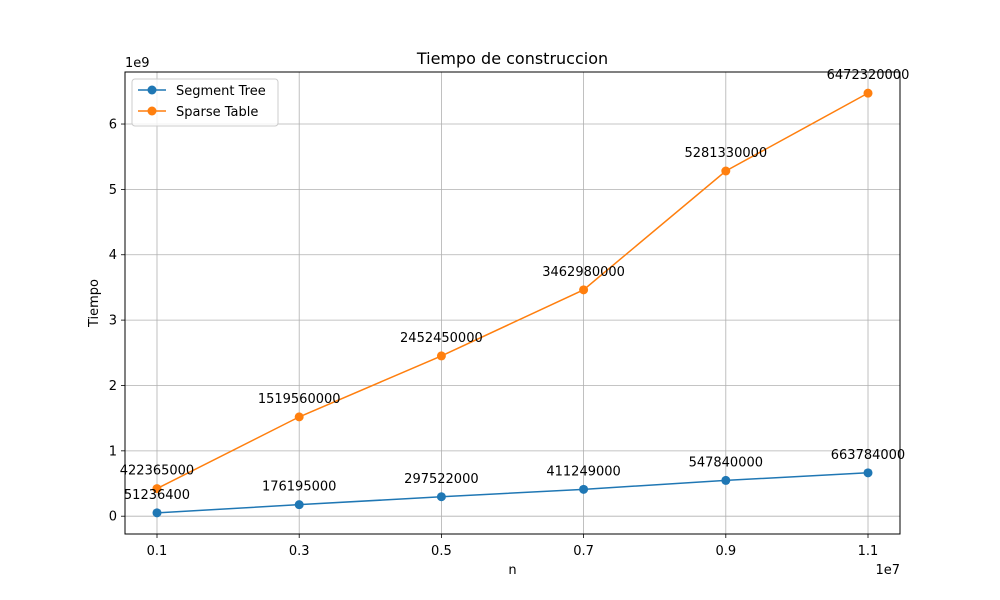 This screenshot has width=1000, height=600. Describe the element at coordinates (157, 471) in the screenshot. I see `data-label-sparse-table: 422365000` at that location.